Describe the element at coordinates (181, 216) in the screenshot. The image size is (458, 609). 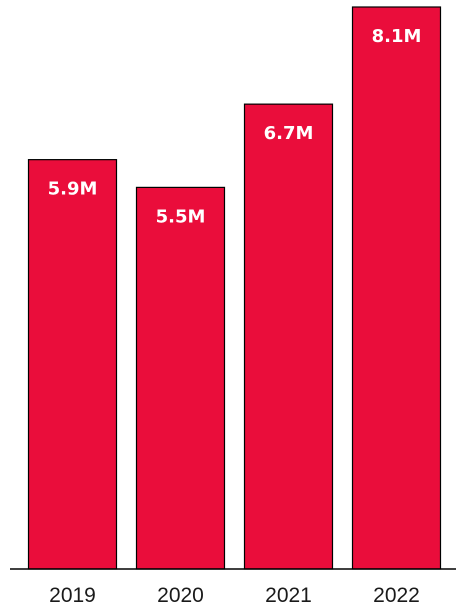
I see `data-label-2020: 5.5M` at that location.